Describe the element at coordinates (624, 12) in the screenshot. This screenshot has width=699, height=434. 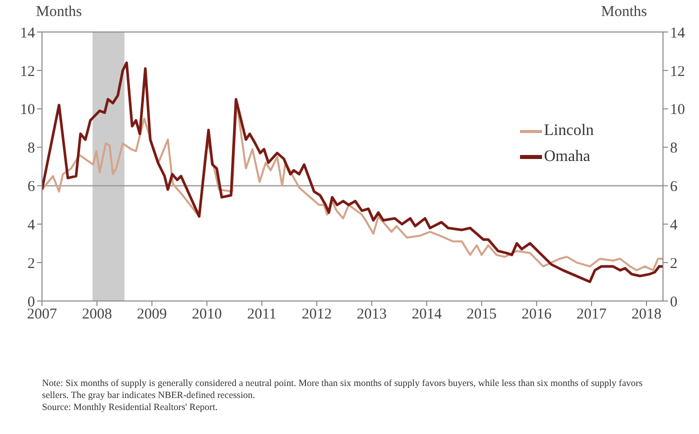
I see `y2-axis-title: Months` at that location.